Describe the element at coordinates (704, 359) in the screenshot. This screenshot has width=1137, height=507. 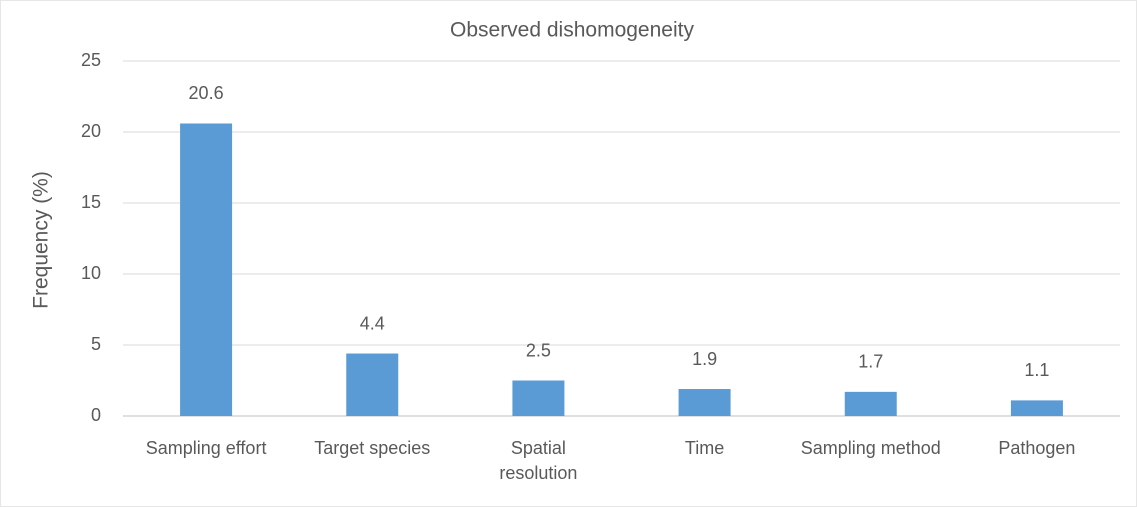
I see `data-label: 1.9` at that location.